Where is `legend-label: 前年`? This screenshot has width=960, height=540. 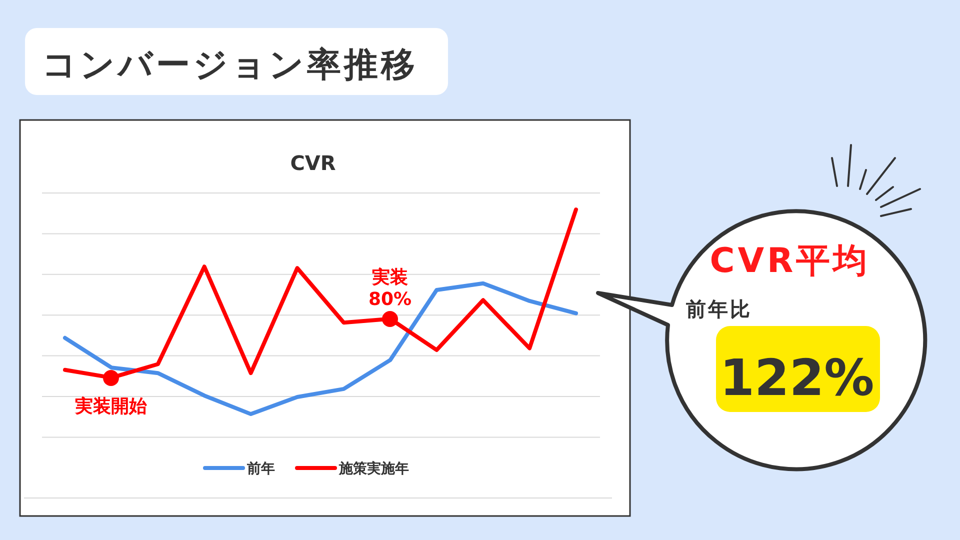 legend-label: 前年 is located at coordinates (260, 469).